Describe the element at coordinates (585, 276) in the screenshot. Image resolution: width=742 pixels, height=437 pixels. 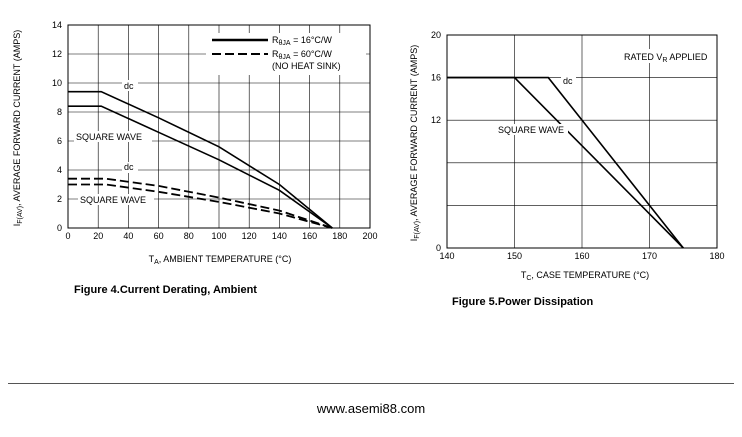
I see `chart2-xlabel: TC, CASE TEMPERATURE (°C)` at that location.